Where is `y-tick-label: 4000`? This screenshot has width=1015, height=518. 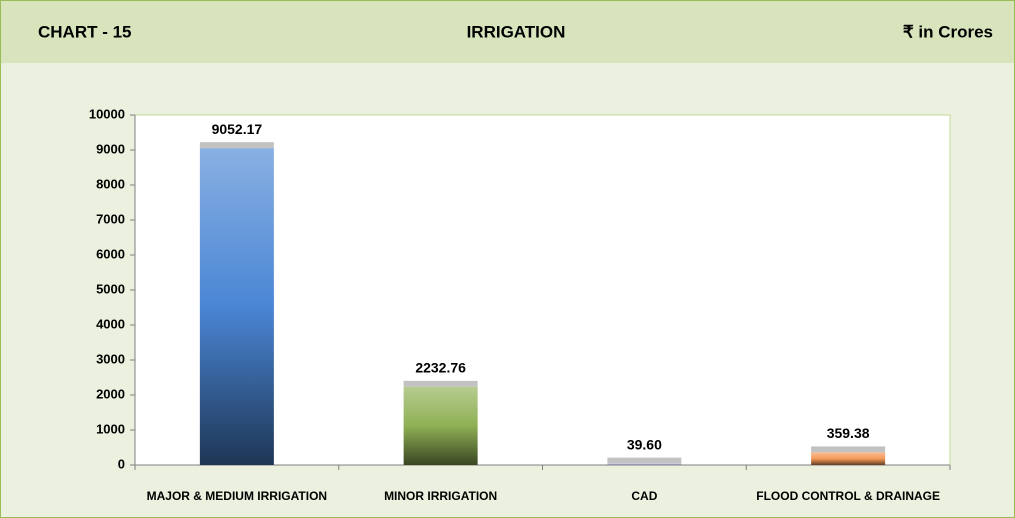 y-tick-label: 4000 is located at coordinates (110, 323).